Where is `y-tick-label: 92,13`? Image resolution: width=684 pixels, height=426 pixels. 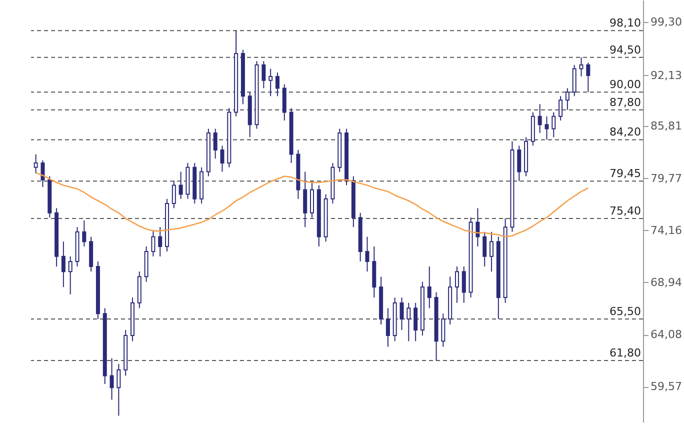
y-tick-label: 92,13 is located at coordinates (666, 75).